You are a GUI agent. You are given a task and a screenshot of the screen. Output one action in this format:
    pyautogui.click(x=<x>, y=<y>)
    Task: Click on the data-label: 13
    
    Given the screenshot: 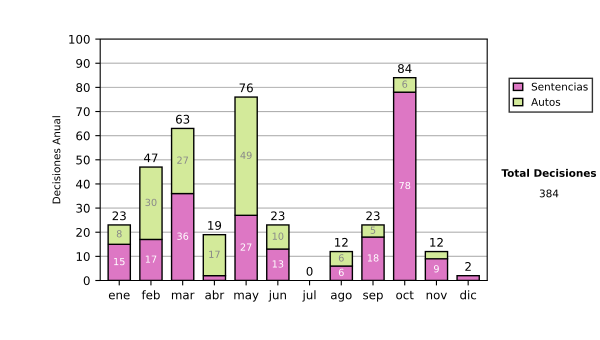 What is the action you would take?
    pyautogui.click(x=278, y=264)
    